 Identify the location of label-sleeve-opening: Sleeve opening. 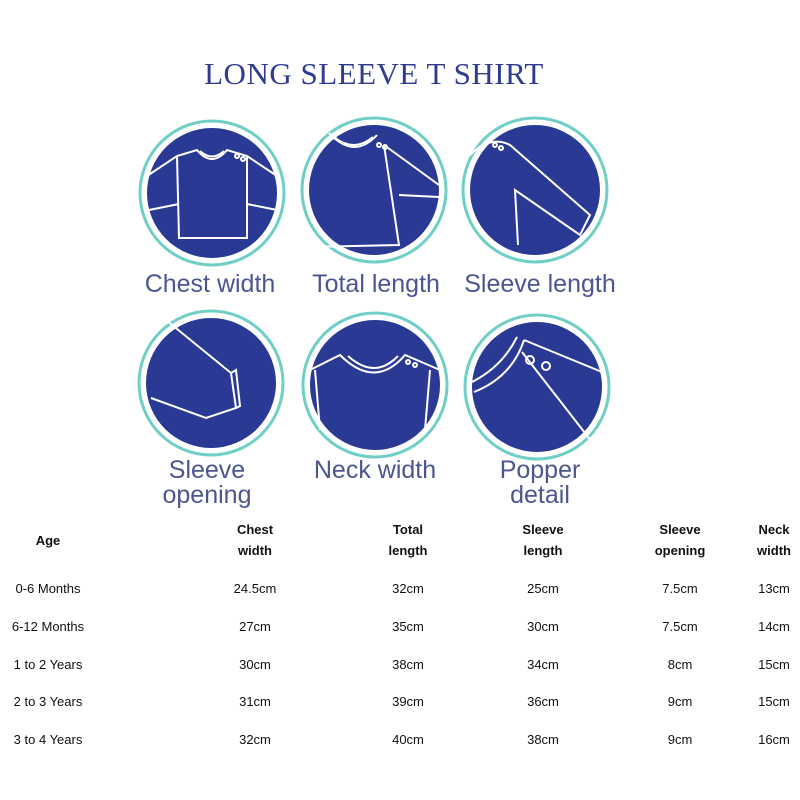
(207, 483).